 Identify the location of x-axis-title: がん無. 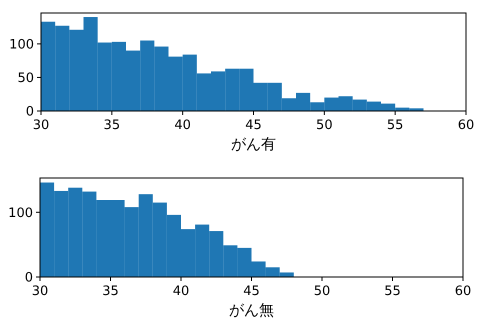
(251, 310).